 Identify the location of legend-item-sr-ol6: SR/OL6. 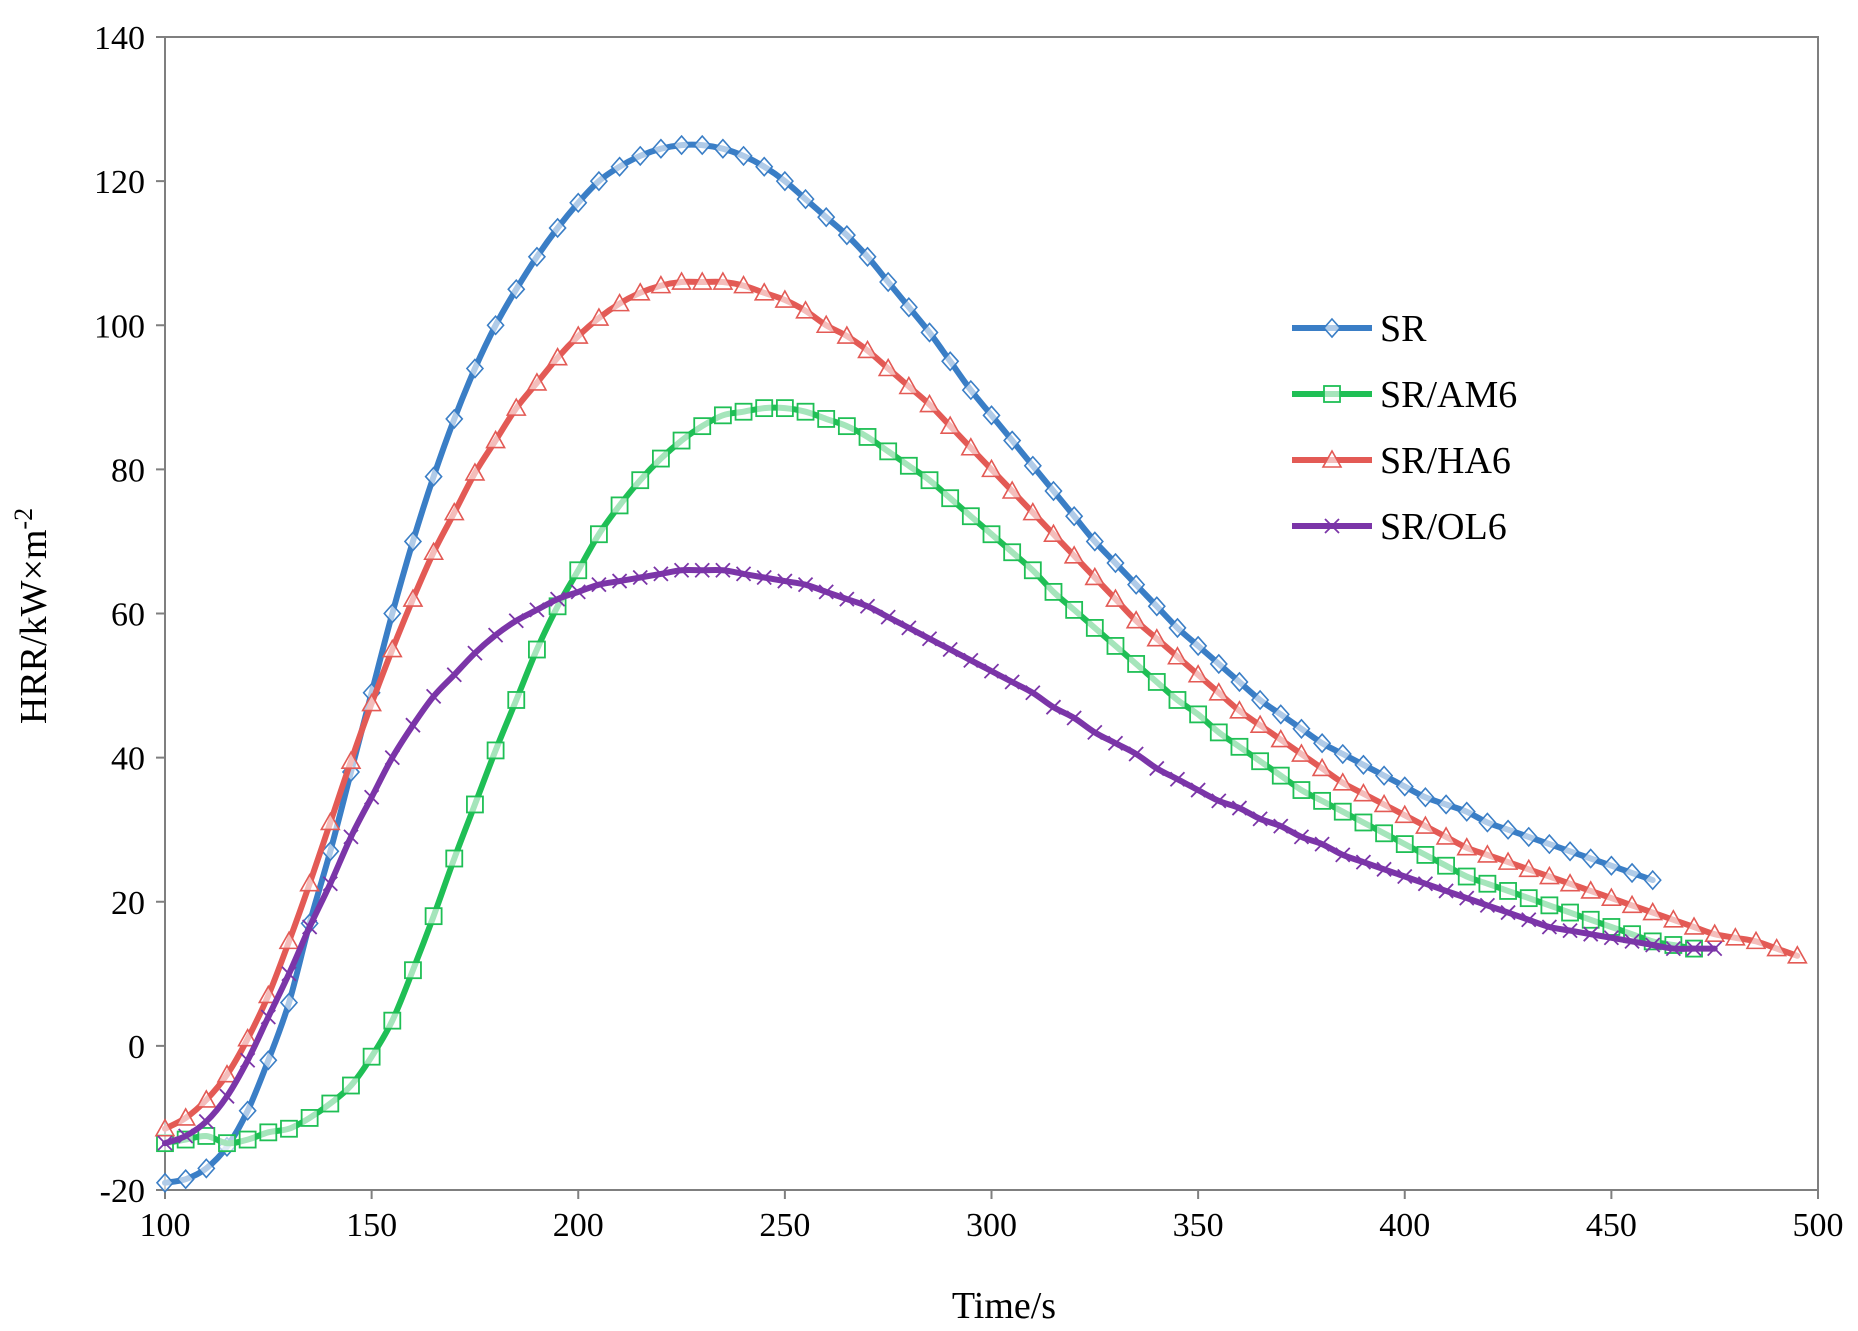
(1399, 527).